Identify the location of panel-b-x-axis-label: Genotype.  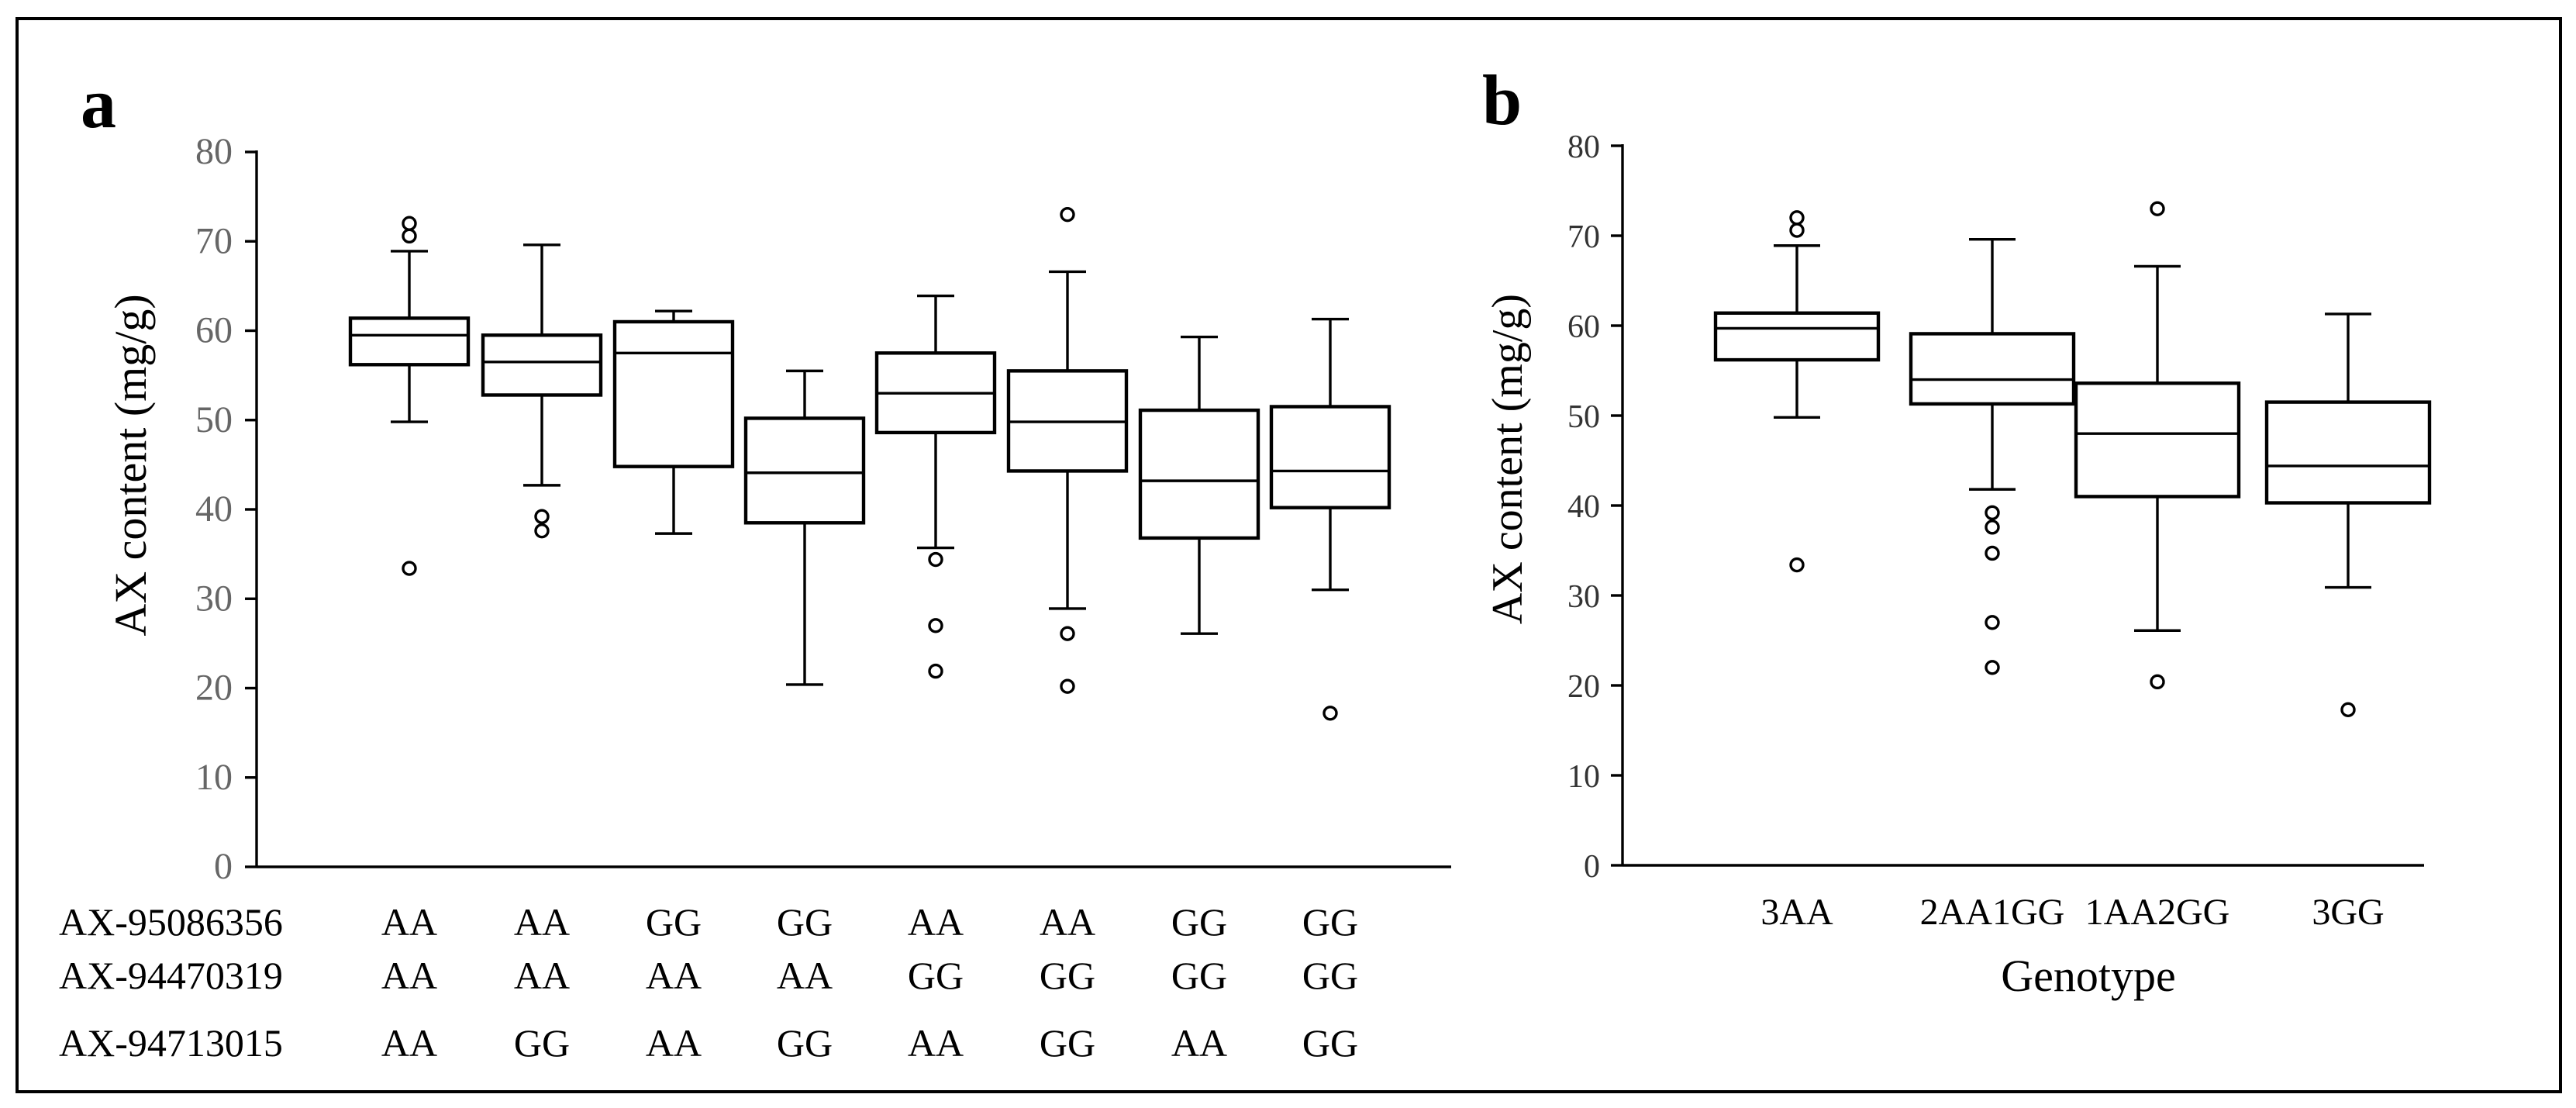
(2088, 976).